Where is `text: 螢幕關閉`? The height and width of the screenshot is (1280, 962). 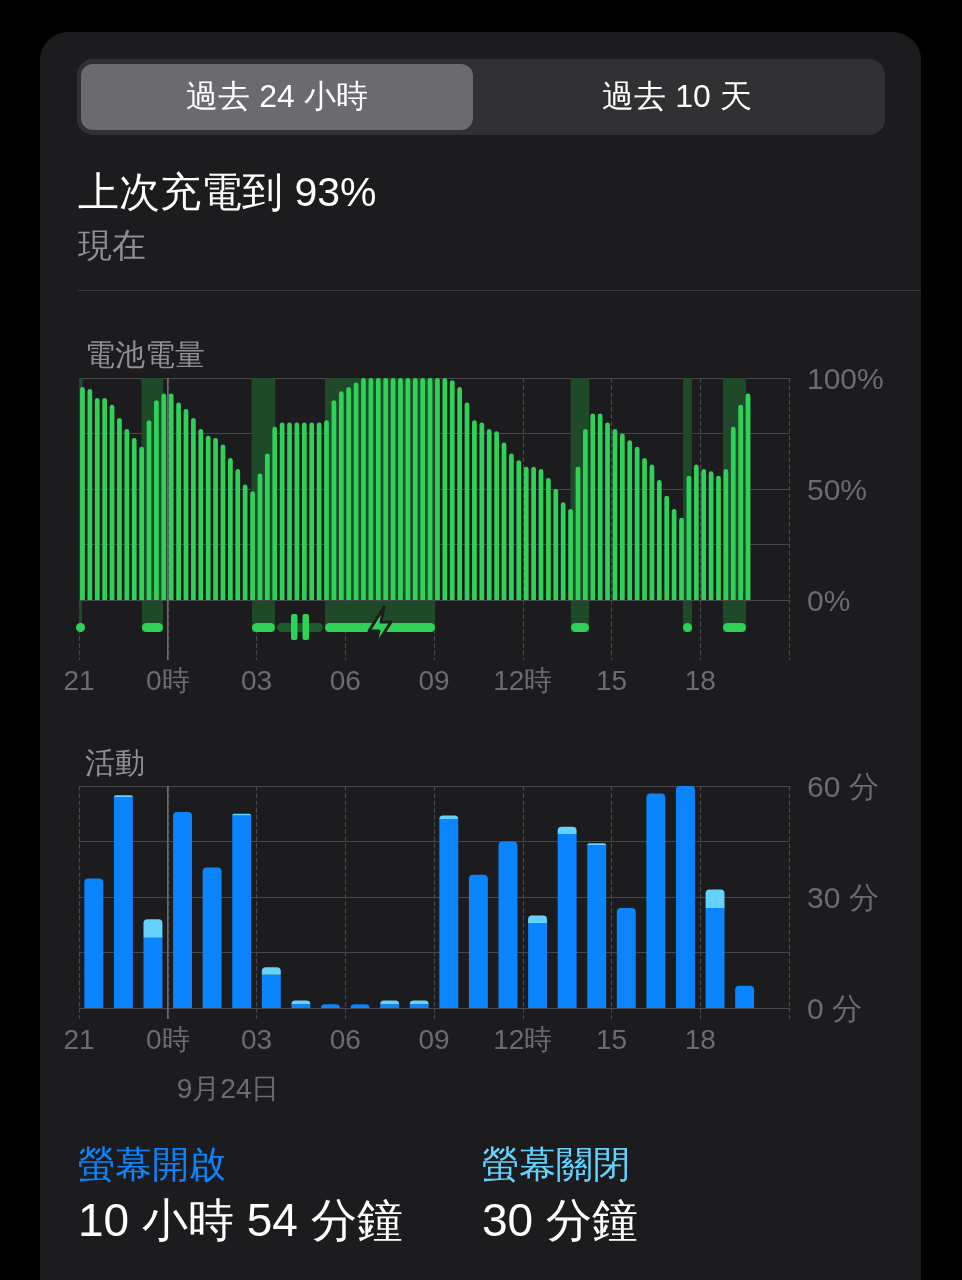 text: 螢幕關閉 is located at coordinates (556, 1164).